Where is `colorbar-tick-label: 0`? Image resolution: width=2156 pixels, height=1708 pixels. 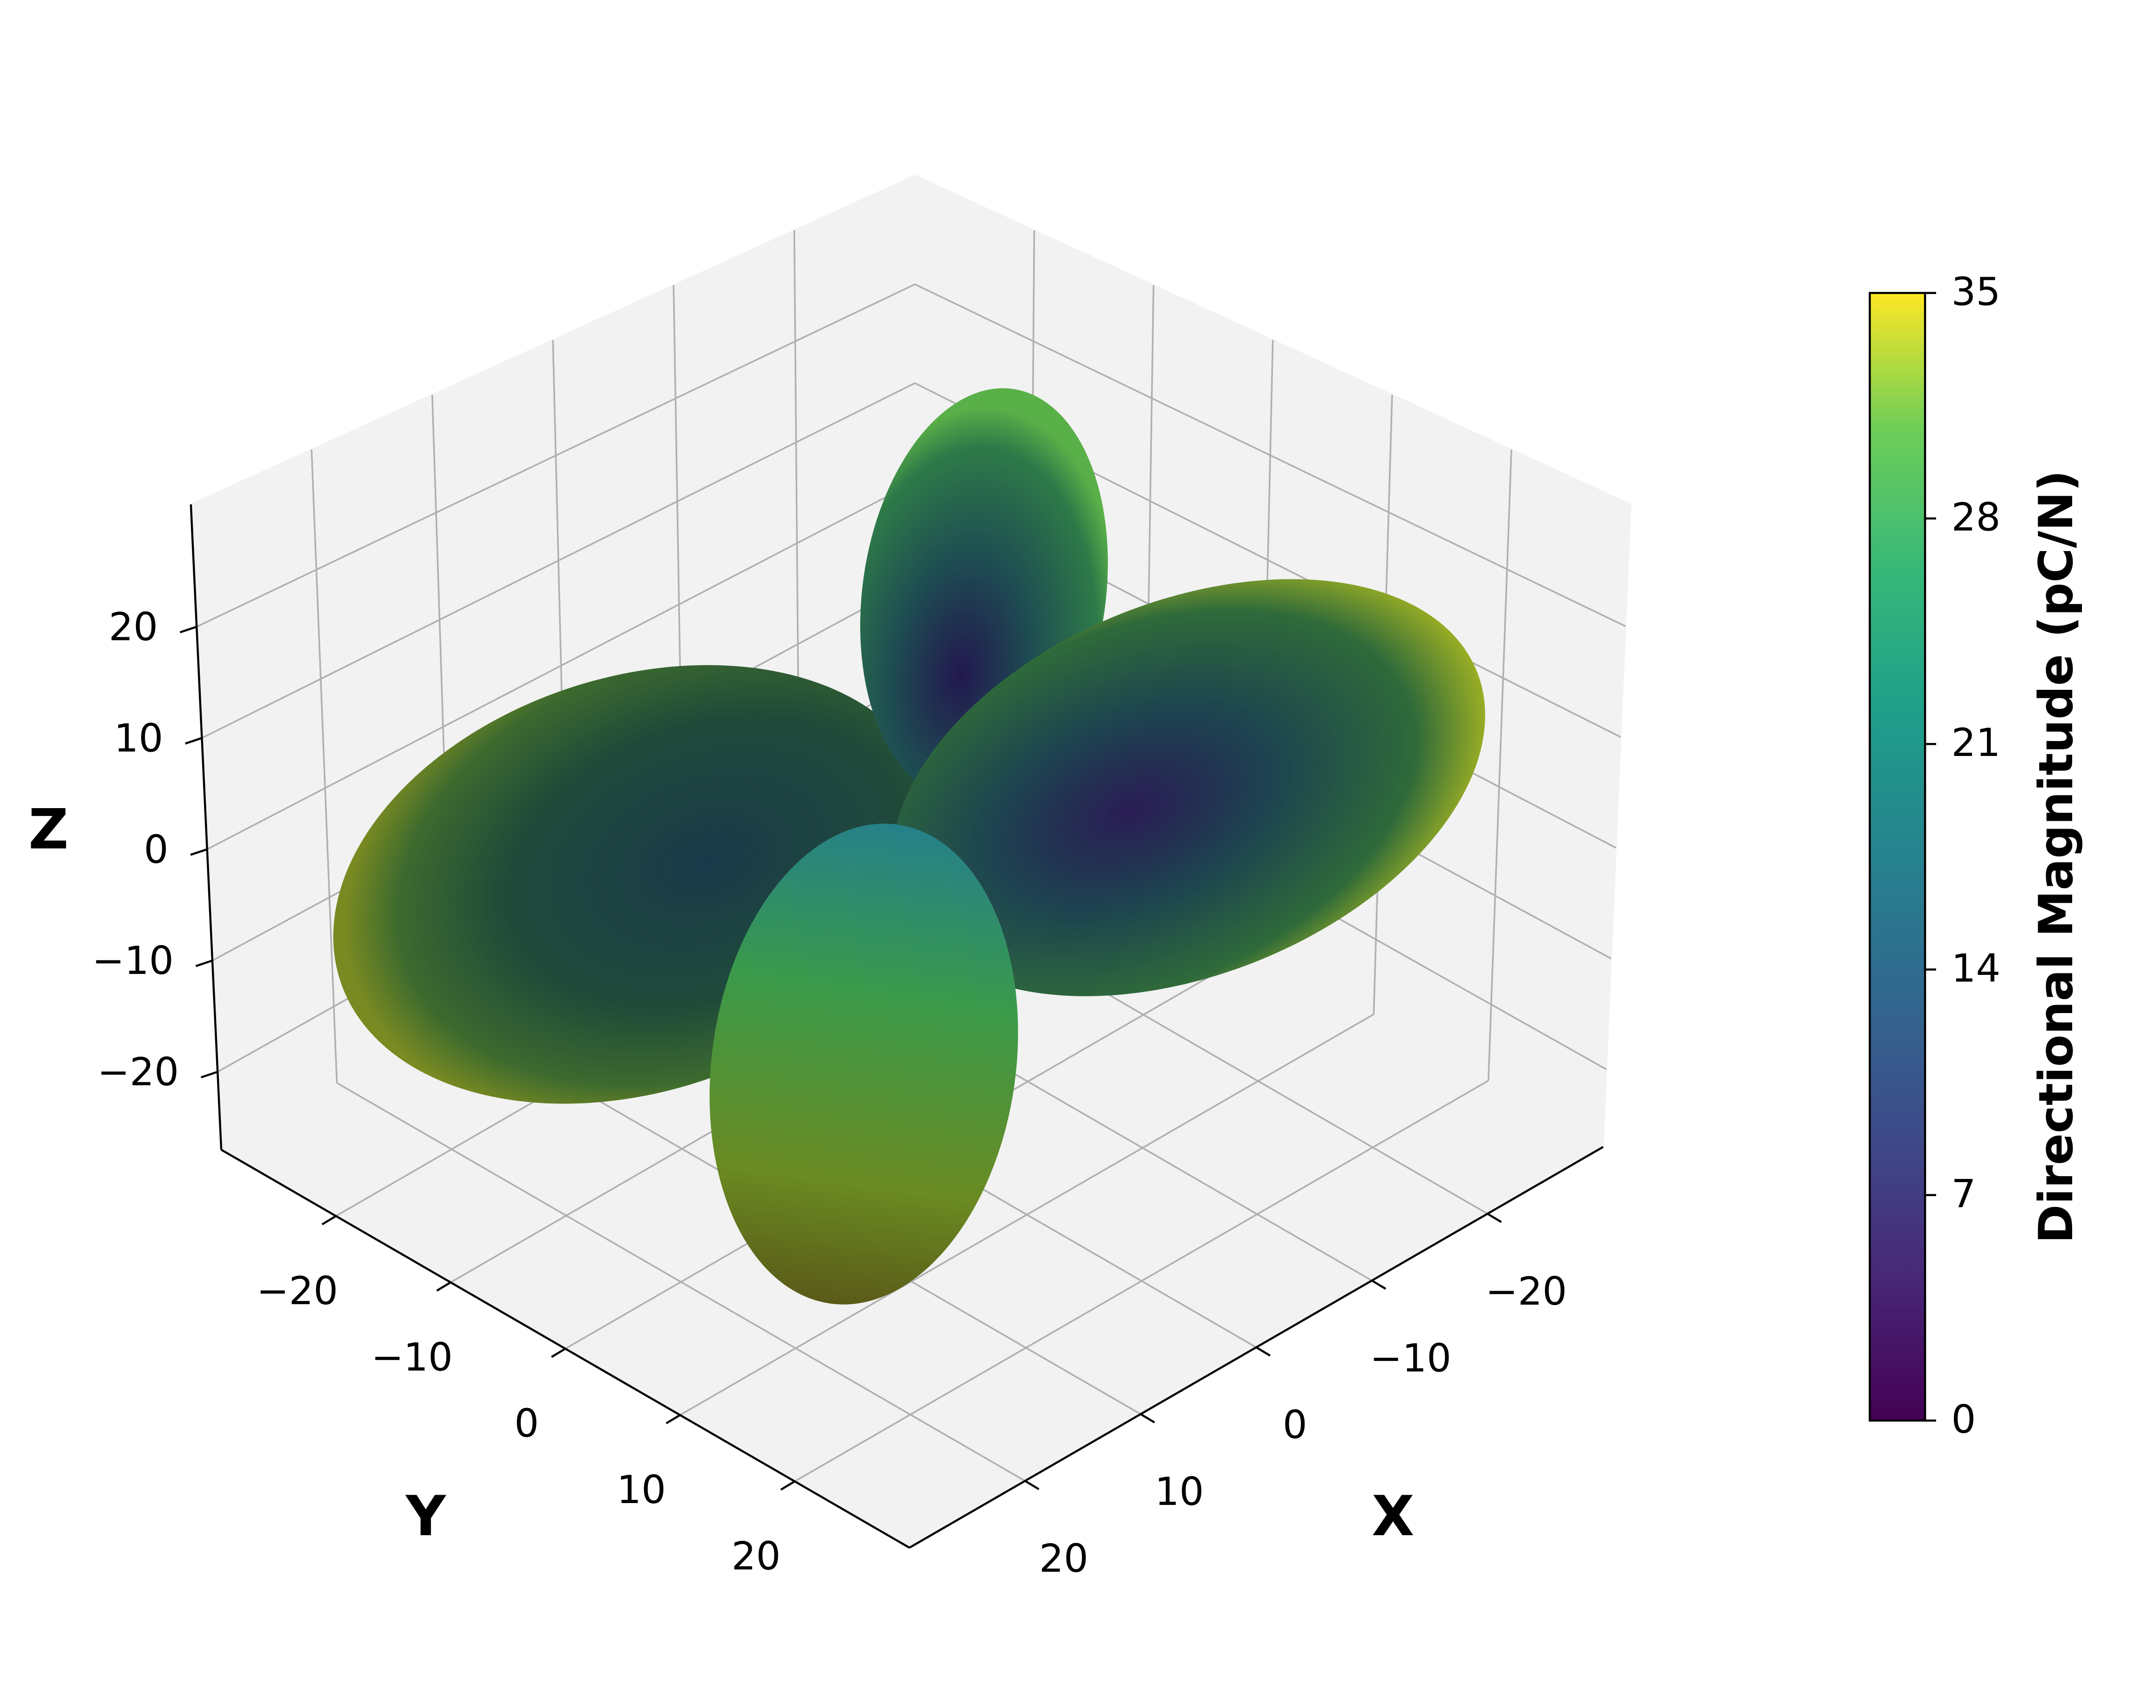
colorbar-tick-label: 0 is located at coordinates (1964, 1419).